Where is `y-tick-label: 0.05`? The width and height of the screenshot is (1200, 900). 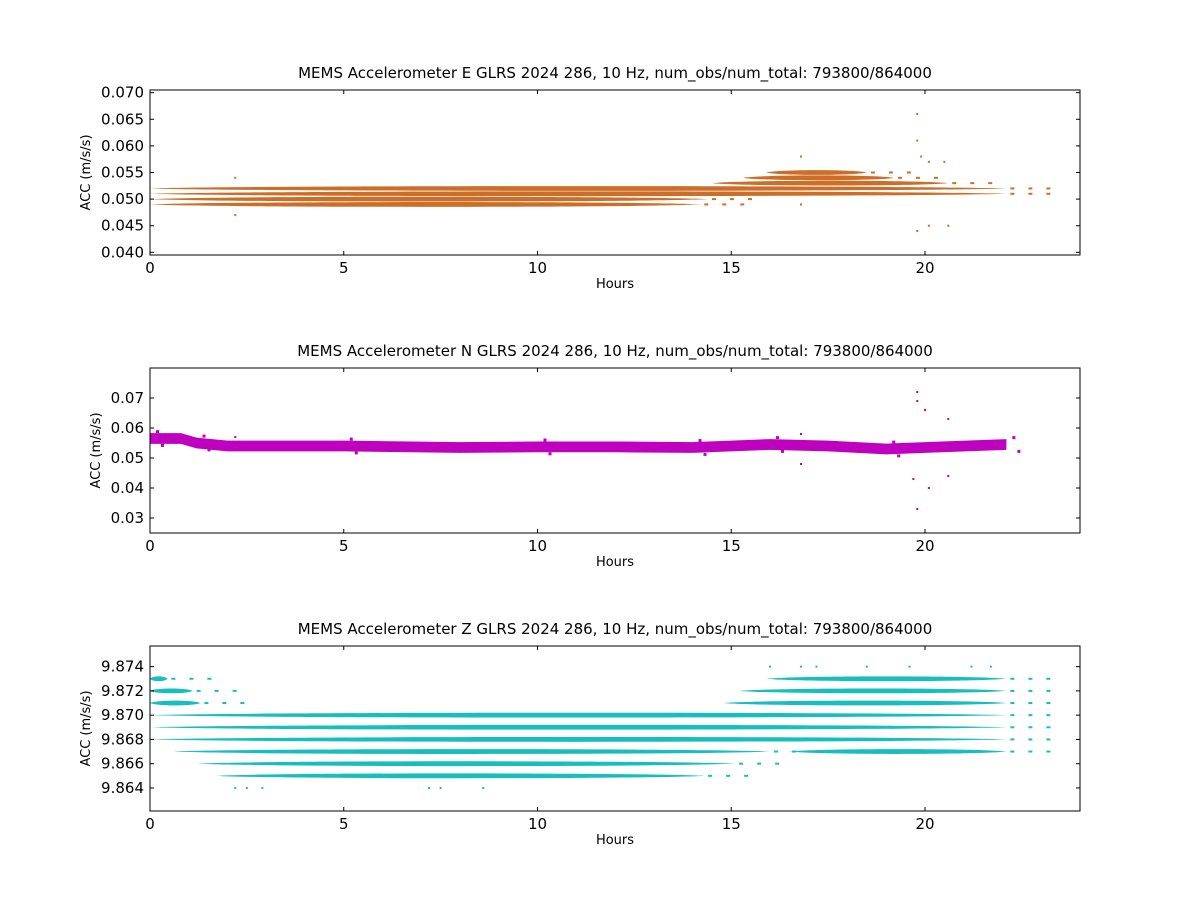
y-tick-label: 0.05 is located at coordinates (127, 458).